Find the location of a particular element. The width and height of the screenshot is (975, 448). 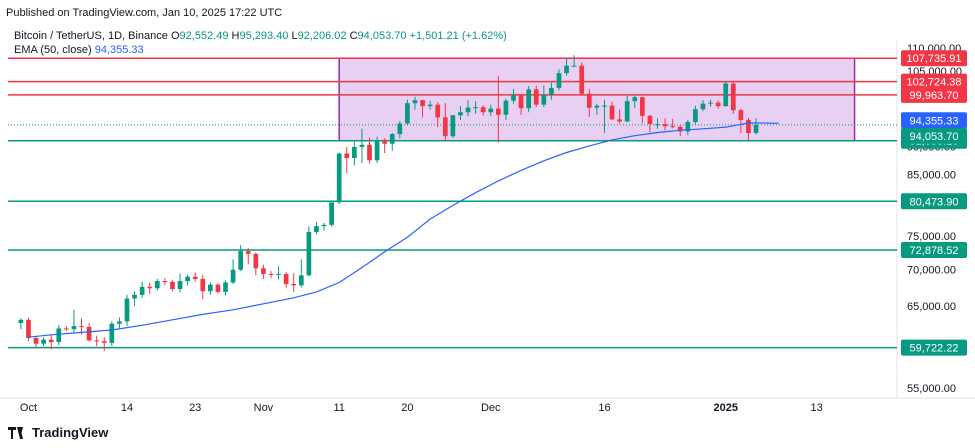

level-badge-6: 59,722.22 is located at coordinates (934, 349).